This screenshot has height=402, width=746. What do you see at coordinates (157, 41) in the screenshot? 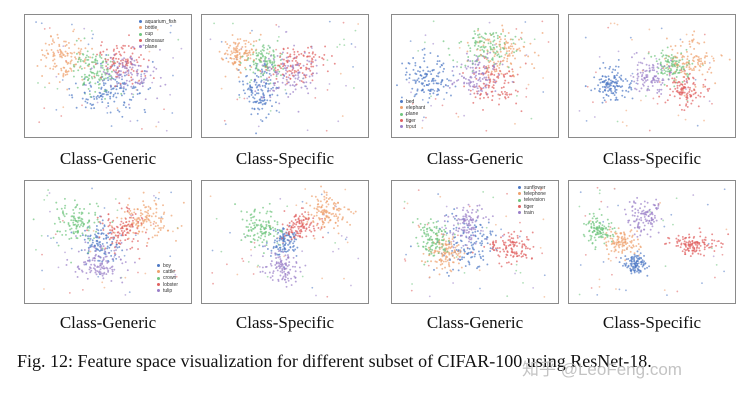
I see `legend-item: dinosaur` at bounding box center [157, 41].